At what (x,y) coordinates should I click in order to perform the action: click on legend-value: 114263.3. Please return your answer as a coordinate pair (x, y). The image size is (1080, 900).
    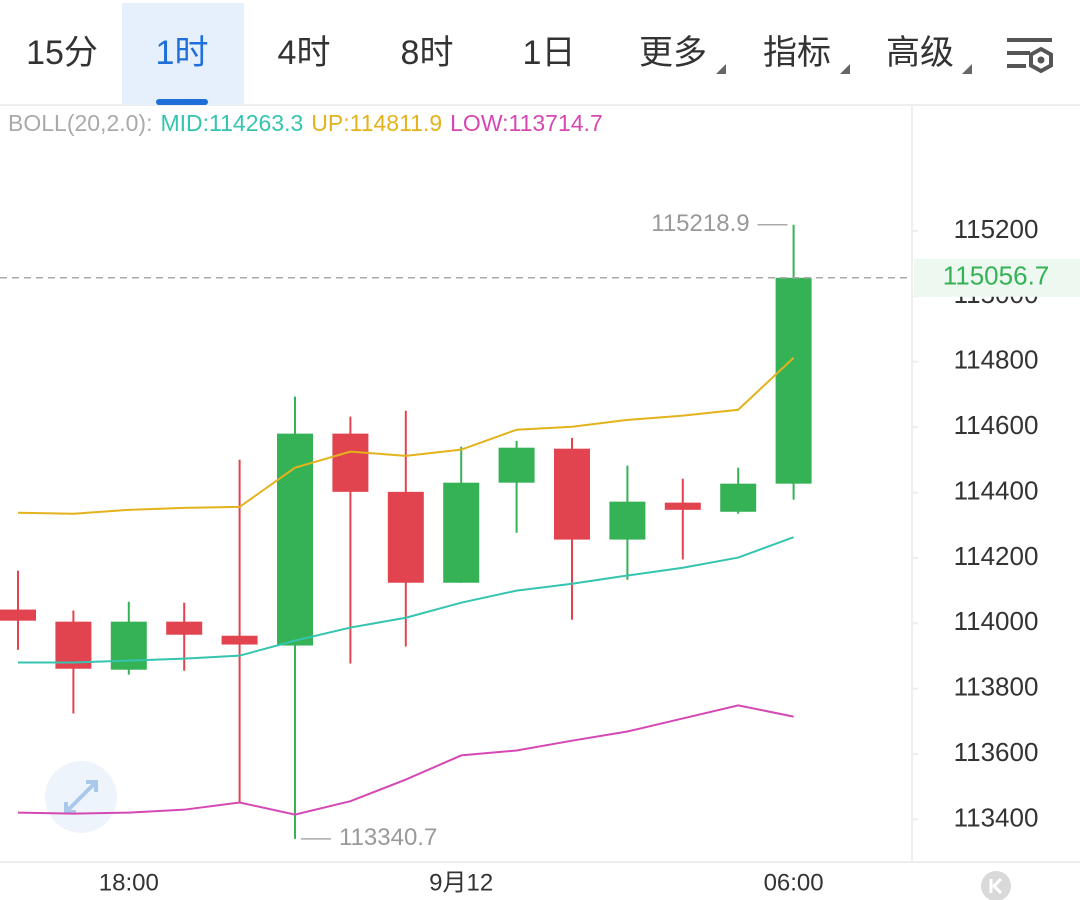
    Looking at the image, I should click on (256, 123).